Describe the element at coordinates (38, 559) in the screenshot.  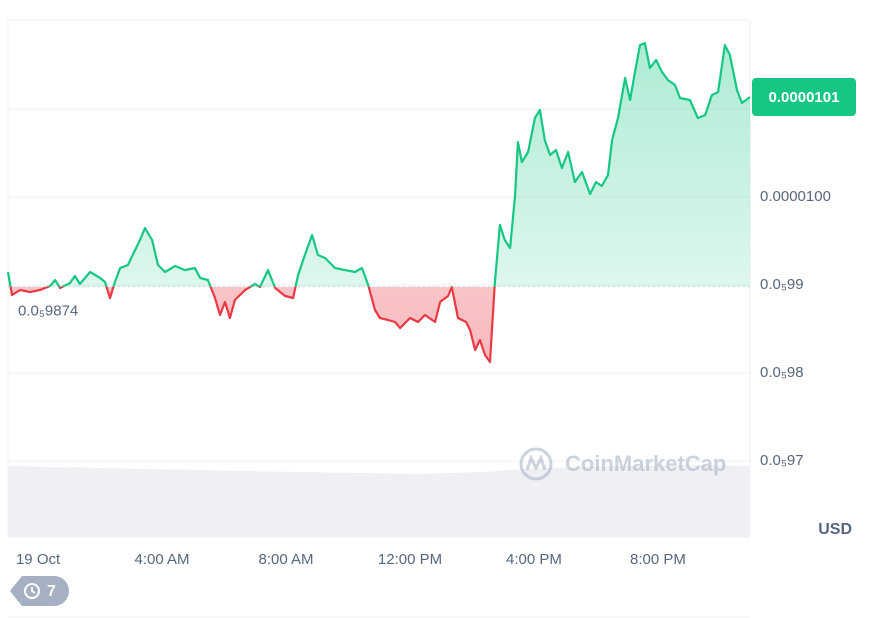
I see `x-tick-label: 19 Oct` at that location.